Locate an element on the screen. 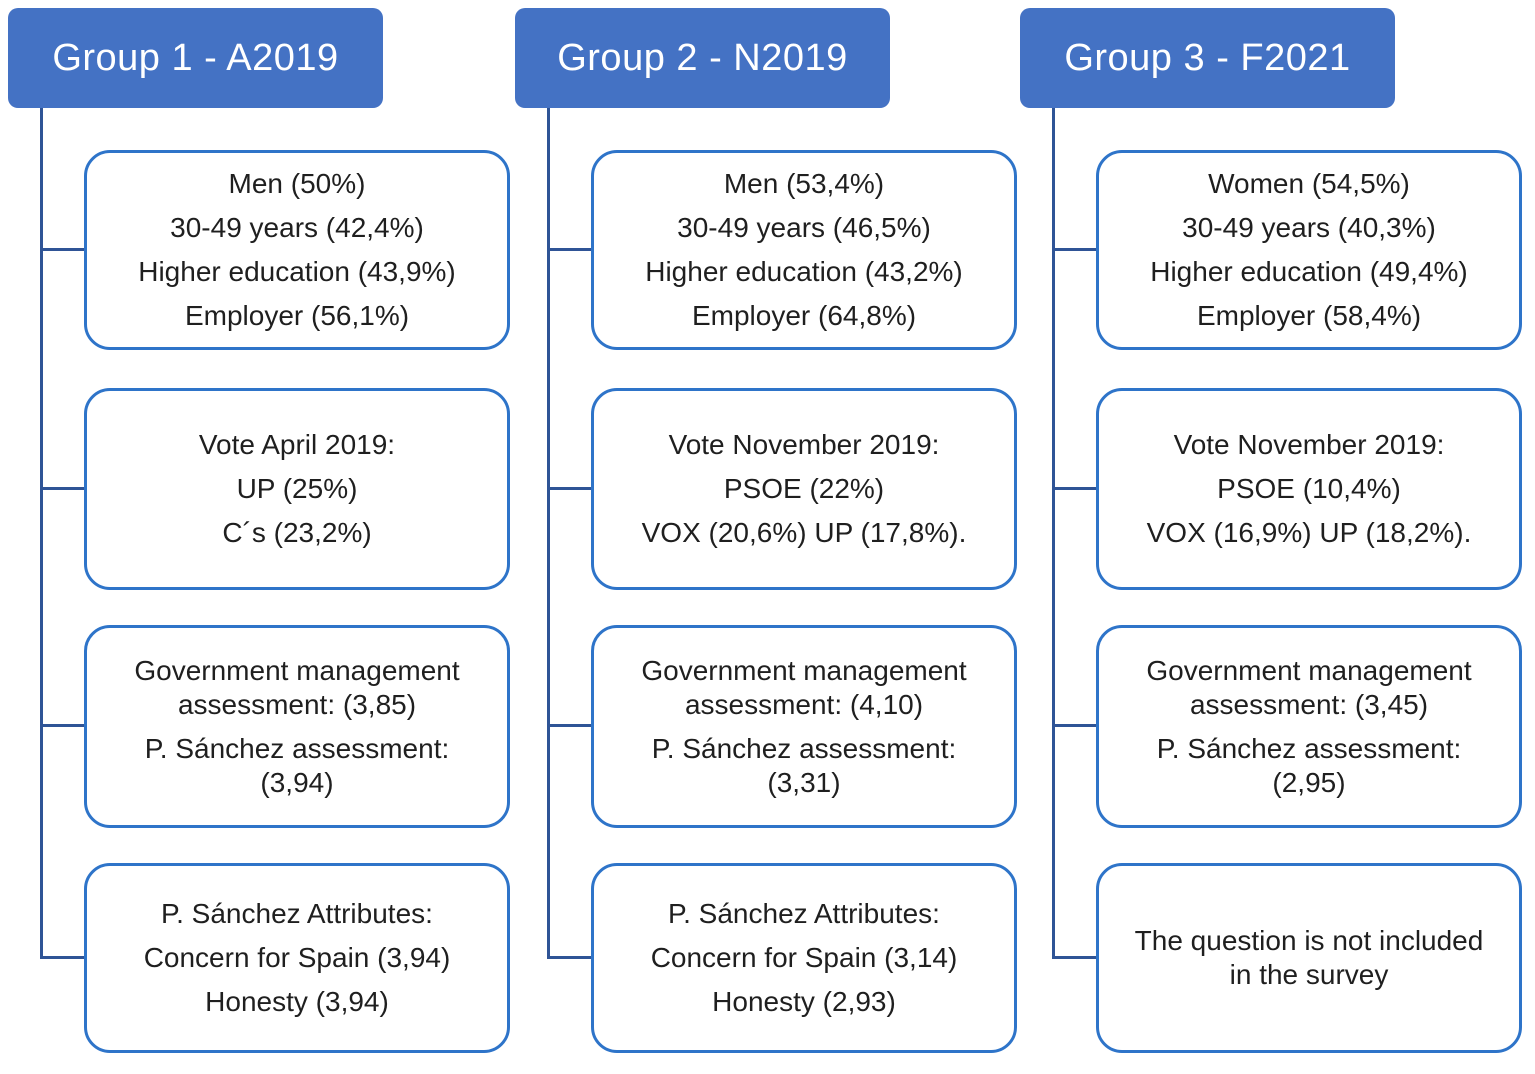  text-line: 30-49 years (46,5%) is located at coordinates (804, 227).